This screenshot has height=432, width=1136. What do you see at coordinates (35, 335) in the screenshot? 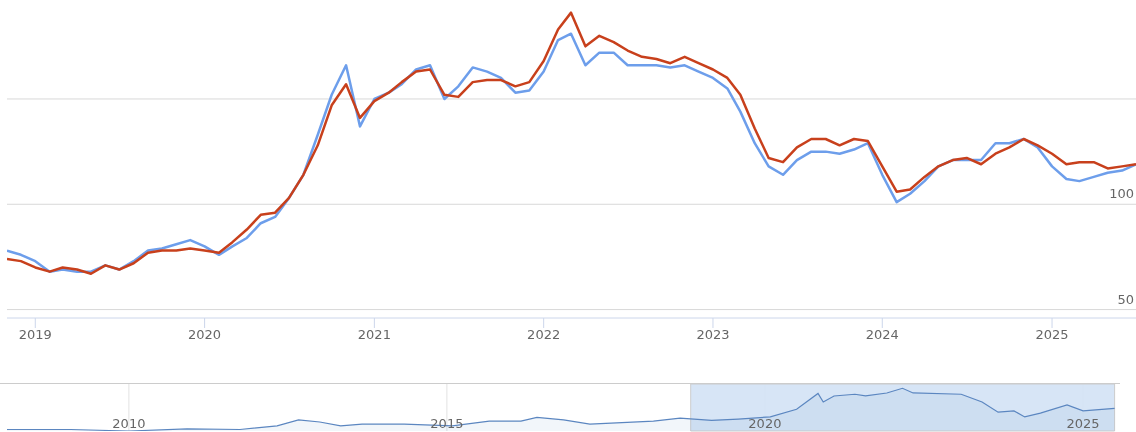
I see `x-tick-label: 2019` at bounding box center [35, 335].